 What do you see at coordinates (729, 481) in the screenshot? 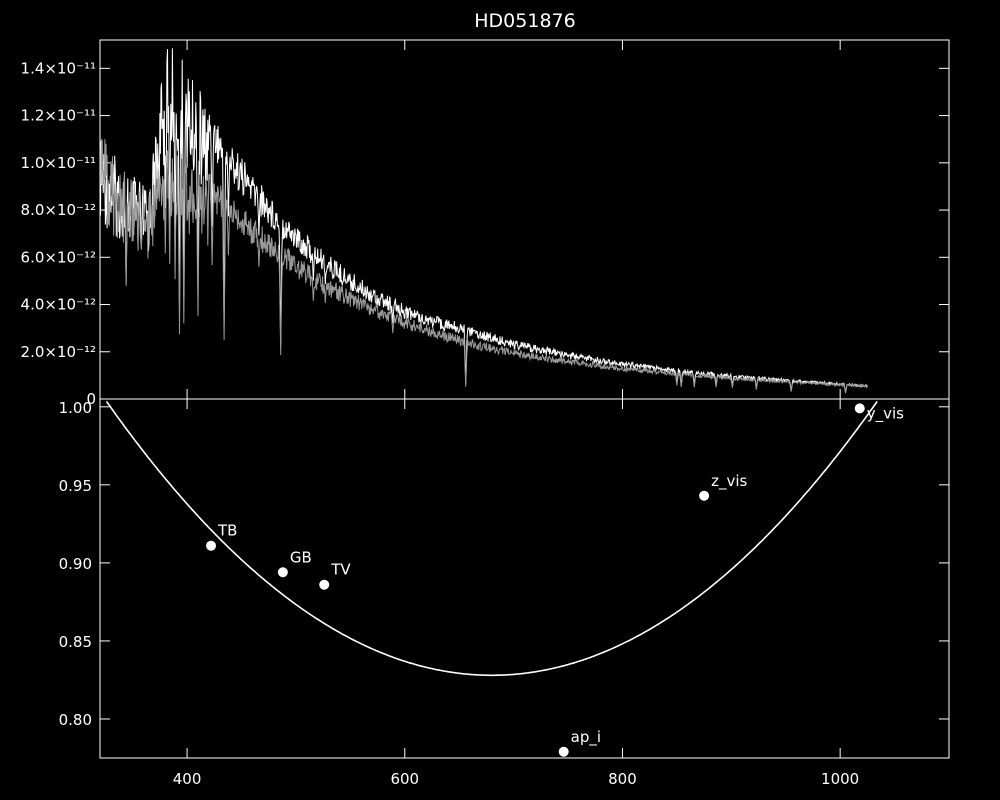
I see `point-label-z_vis: z_vis` at bounding box center [729, 481].